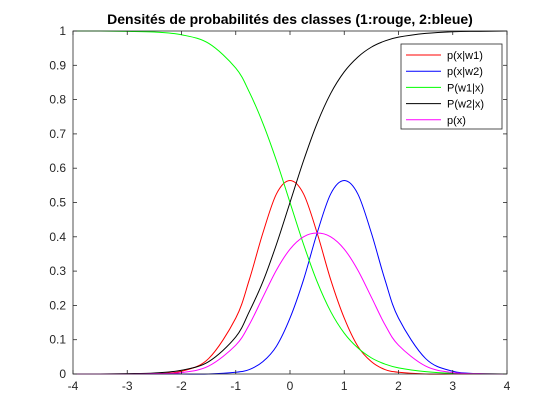  What do you see at coordinates (465, 72) in the screenshot?
I see `legend-label: p(x|w2)` at bounding box center [465, 72].